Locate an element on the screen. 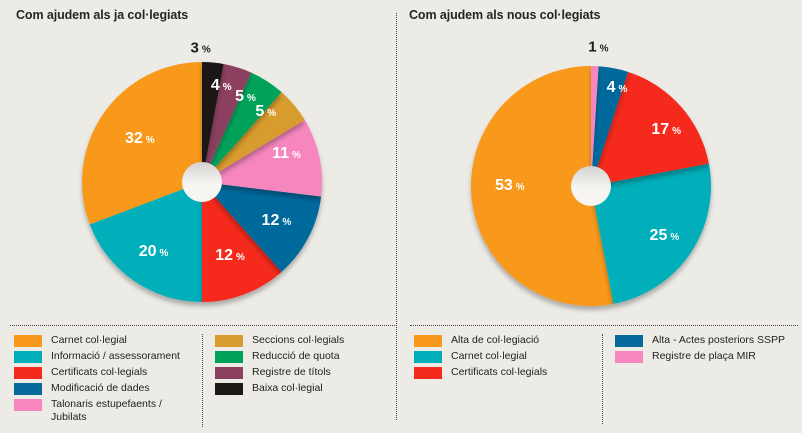  legend-label: Alta de col·legiació is located at coordinates (495, 340).